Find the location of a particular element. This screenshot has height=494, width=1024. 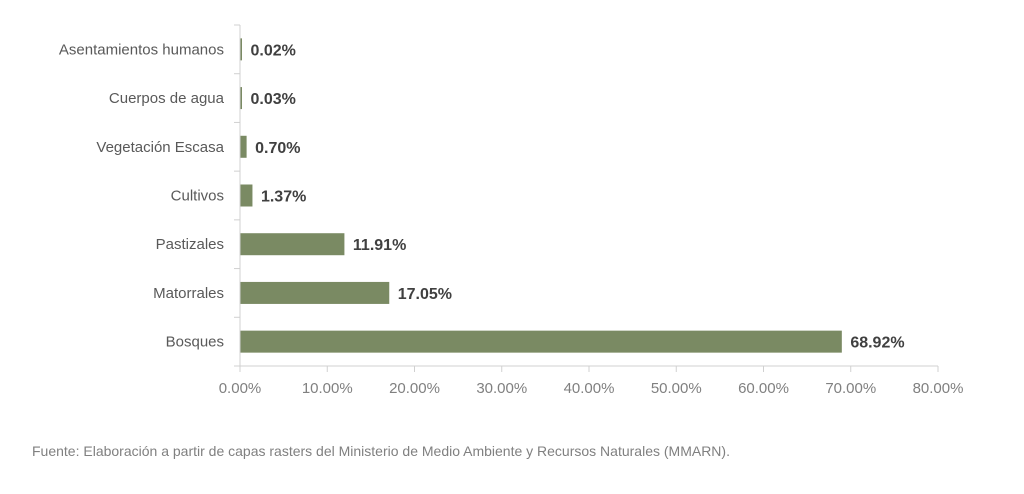

category-label: Matorrales is located at coordinates (188, 293).